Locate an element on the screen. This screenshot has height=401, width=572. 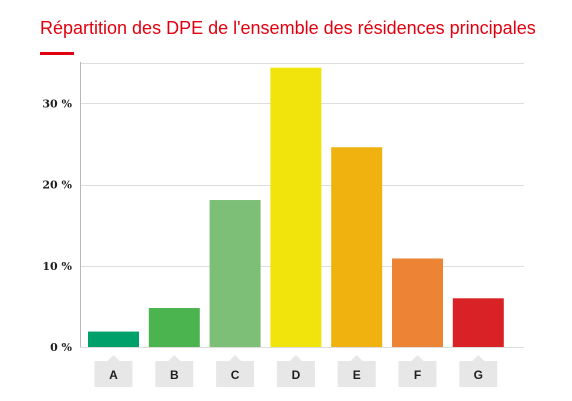
x-tick-G: G is located at coordinates (478, 371).